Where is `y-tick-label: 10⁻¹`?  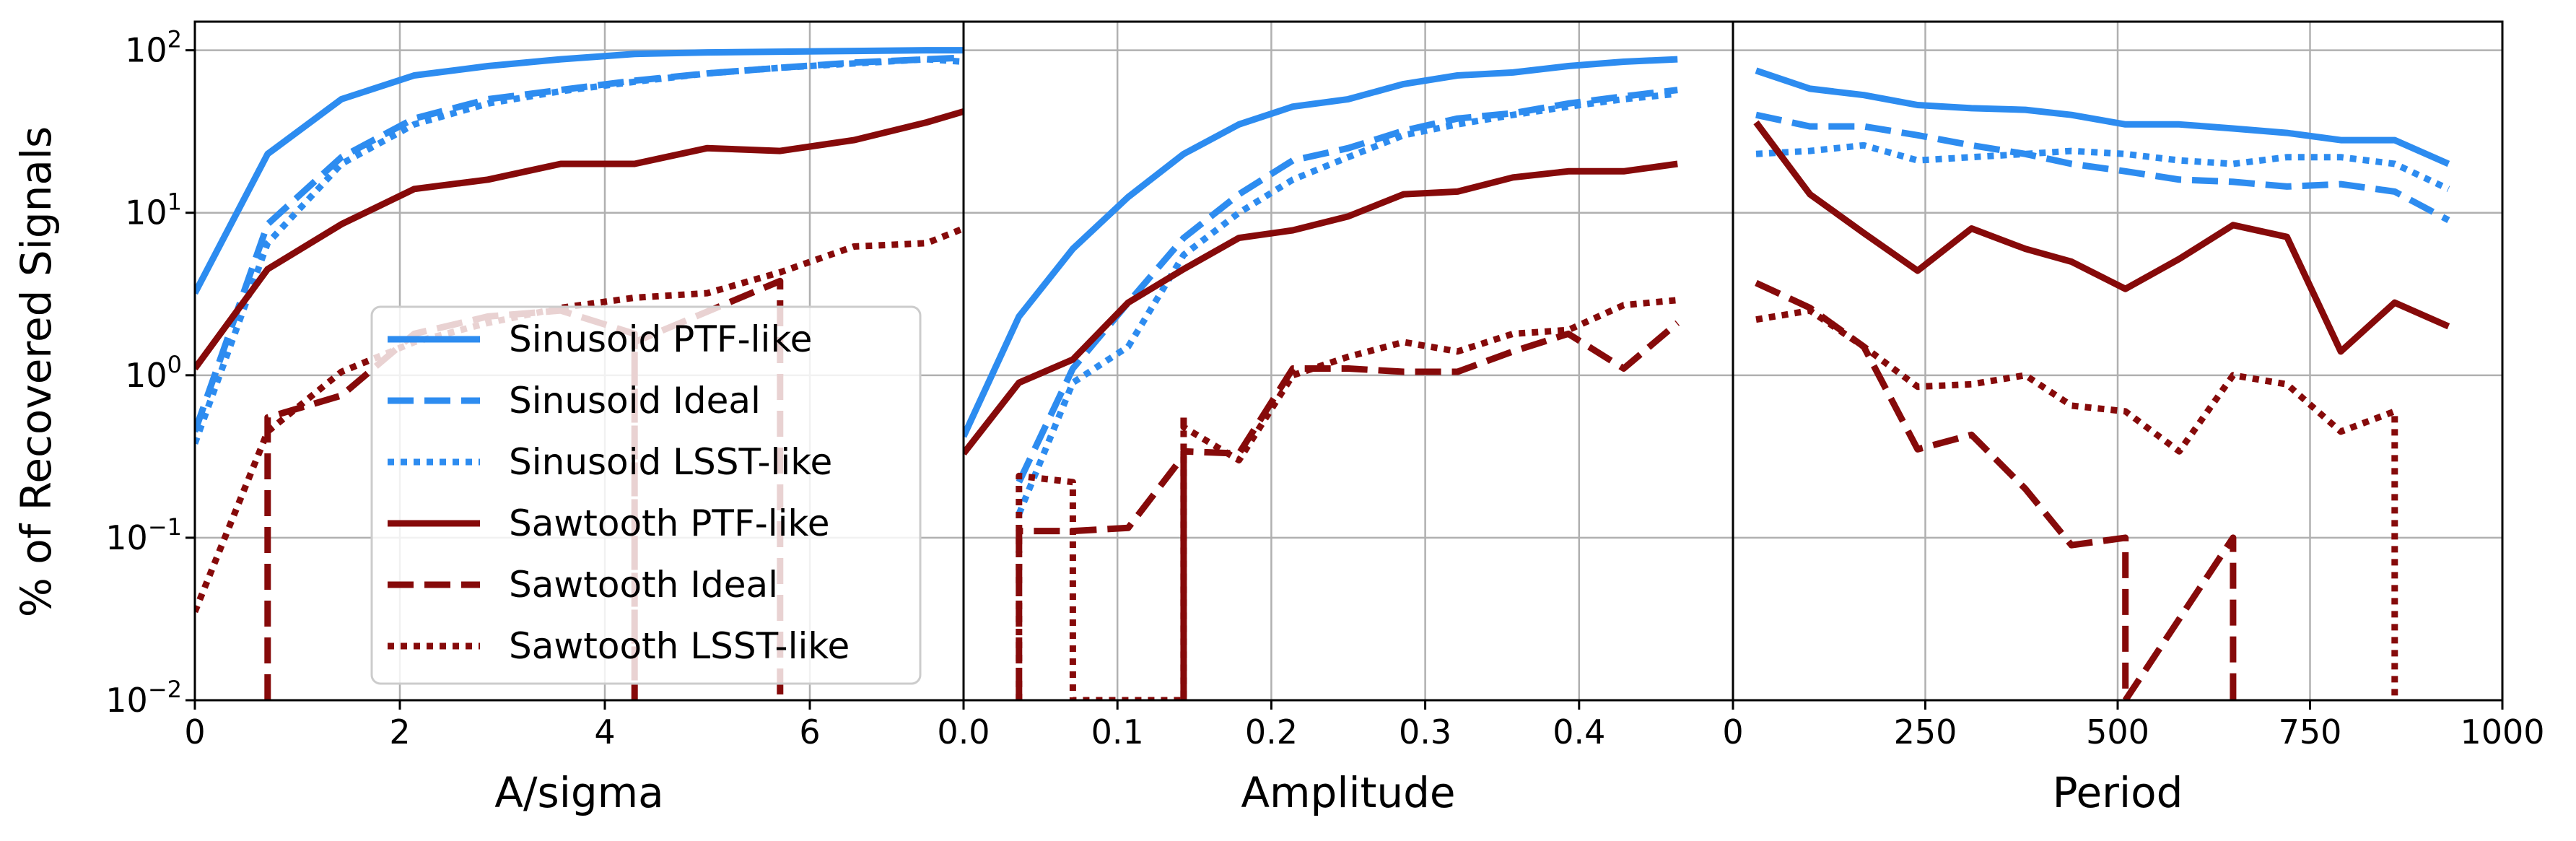
y-tick-label: 10⁻¹ is located at coordinates (143, 535).